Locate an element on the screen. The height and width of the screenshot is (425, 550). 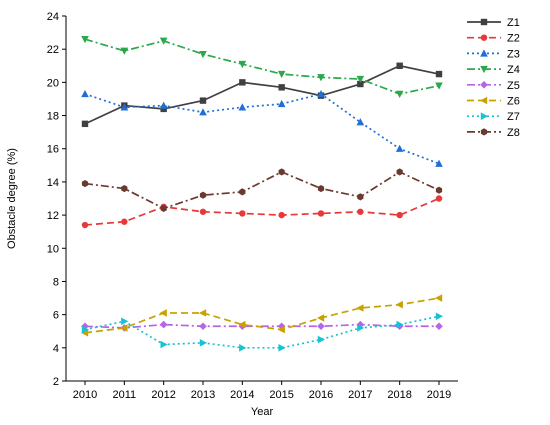
series-line-z3 is located at coordinates (262, 129).